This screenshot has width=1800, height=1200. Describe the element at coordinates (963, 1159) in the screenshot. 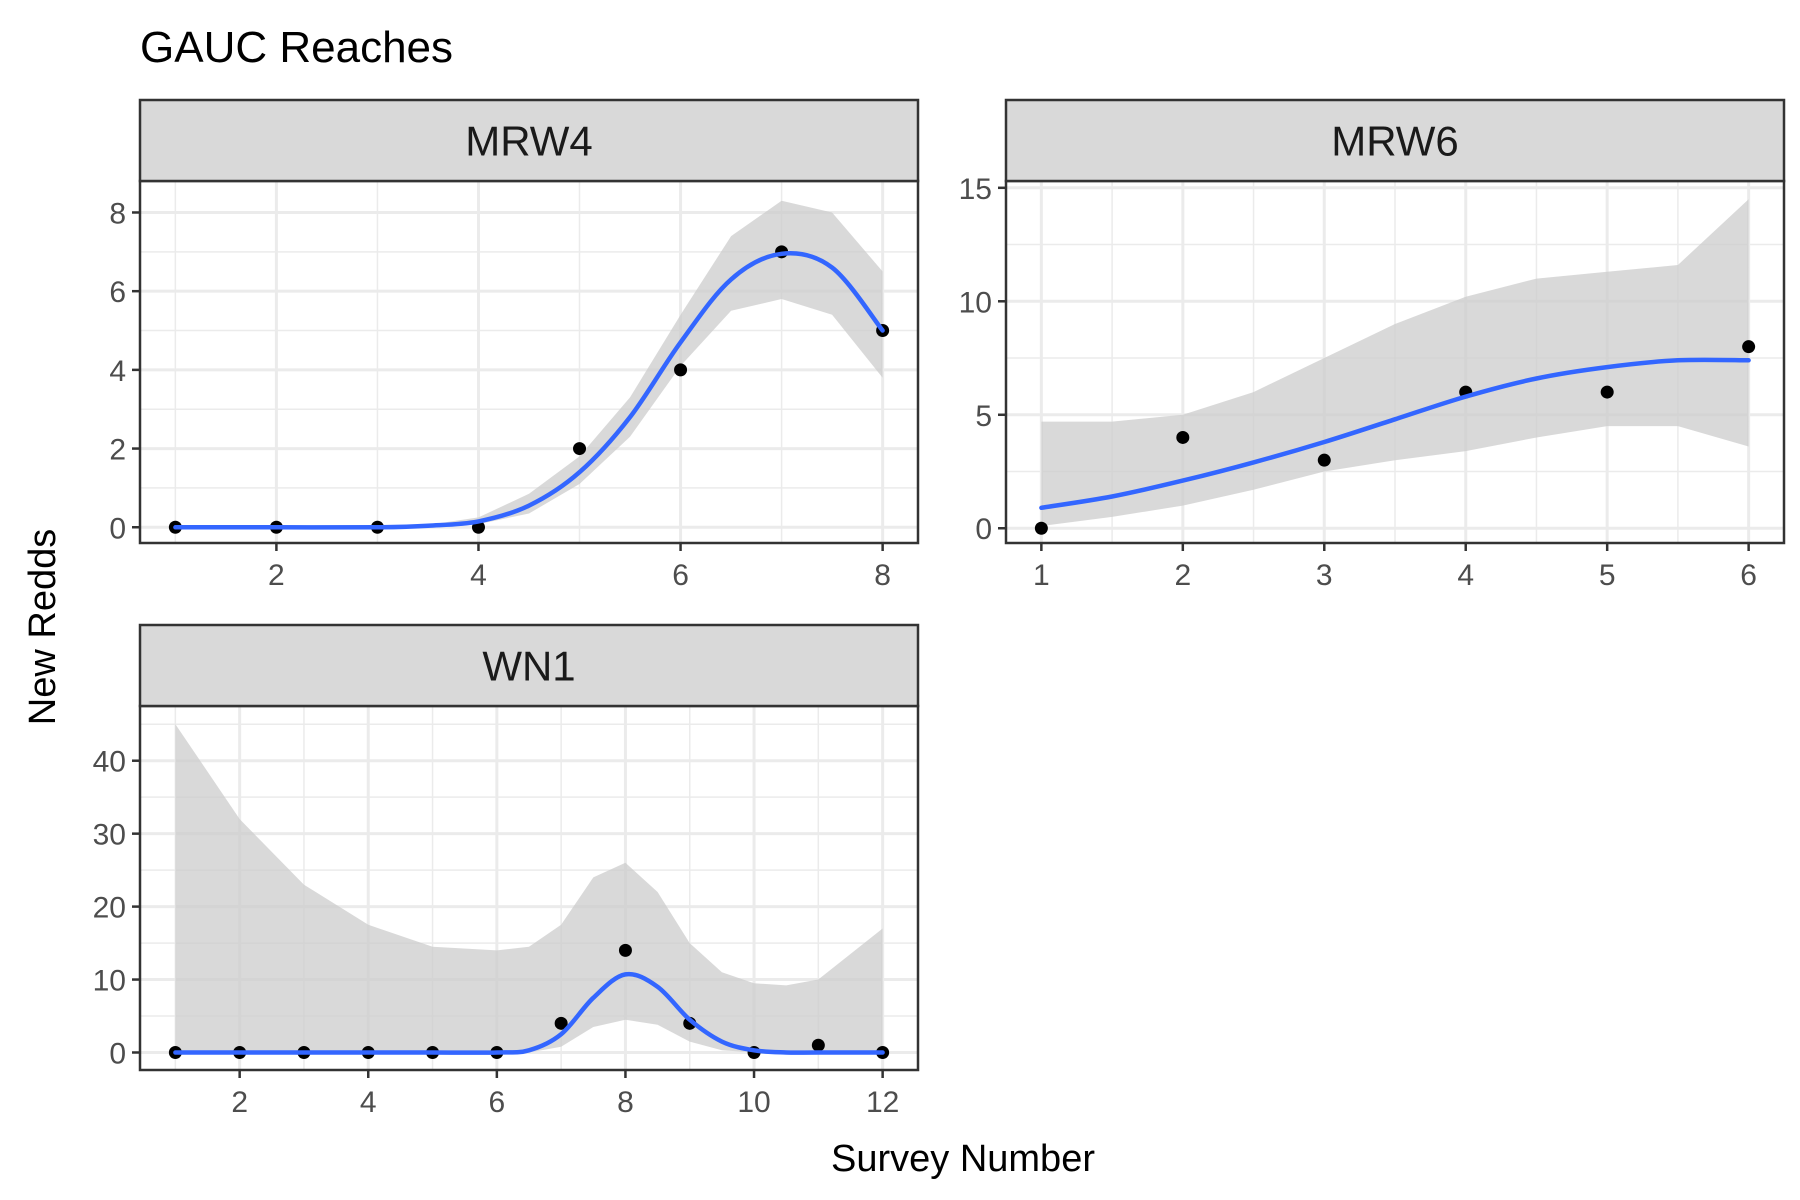

I see `x-axis-title: Survey Number` at that location.